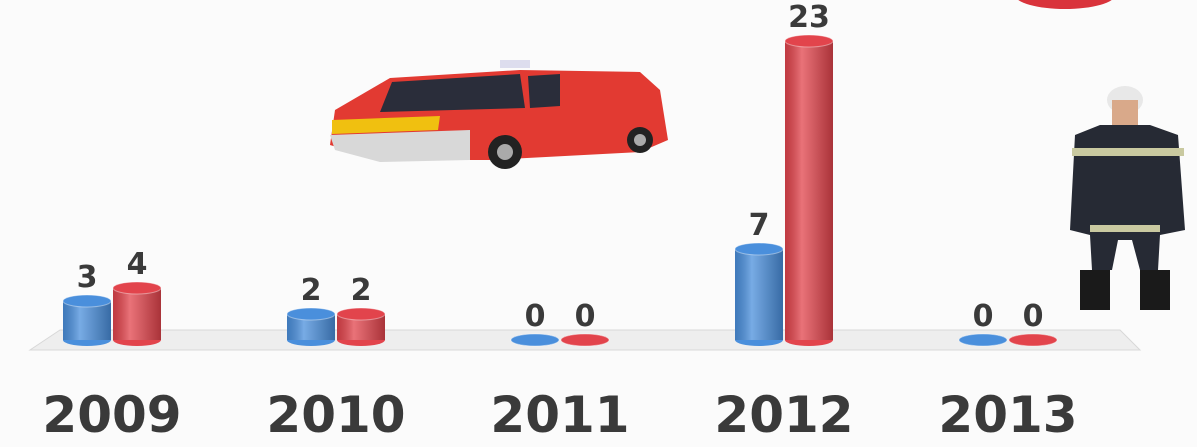 The image size is (1197, 447). I want to click on firefighter-illustration, so click(1127, 198).